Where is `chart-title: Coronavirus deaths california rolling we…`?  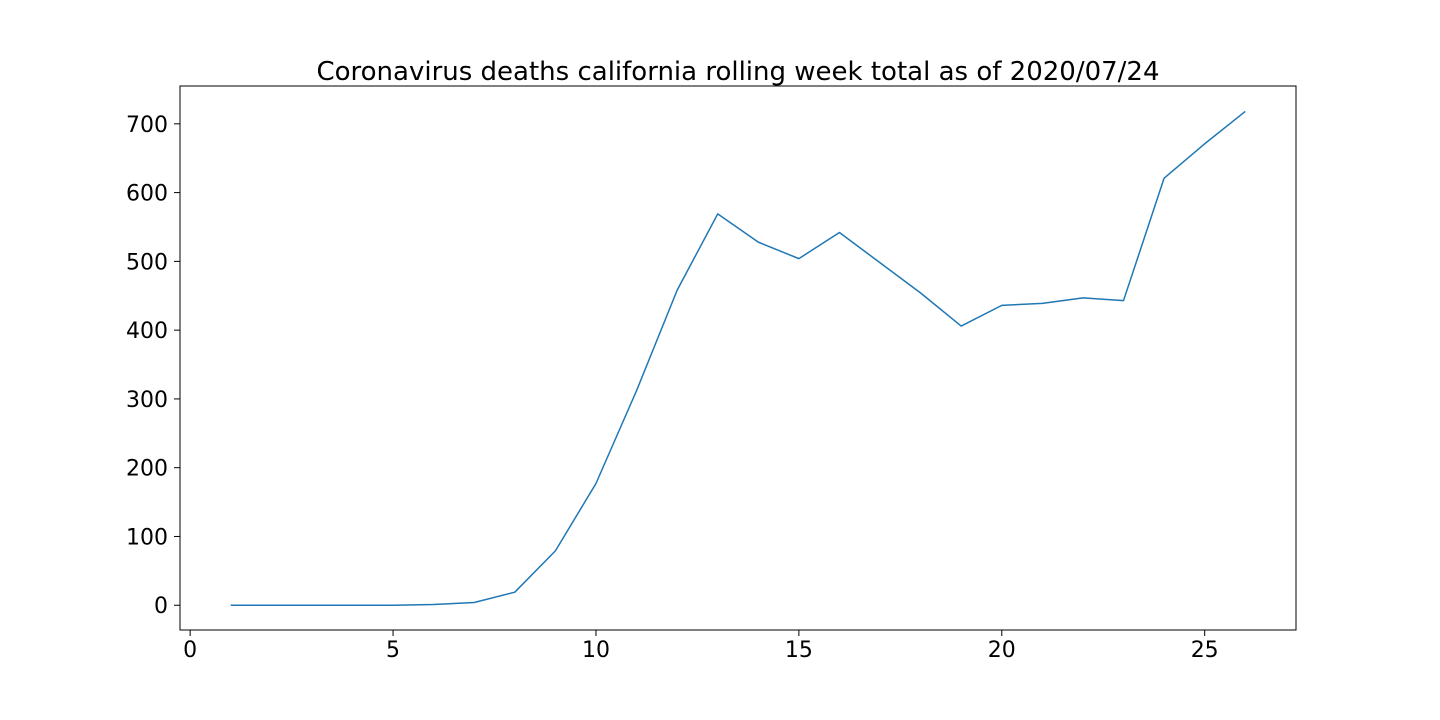 chart-title: Coronavirus deaths california rolling we… is located at coordinates (737, 72).